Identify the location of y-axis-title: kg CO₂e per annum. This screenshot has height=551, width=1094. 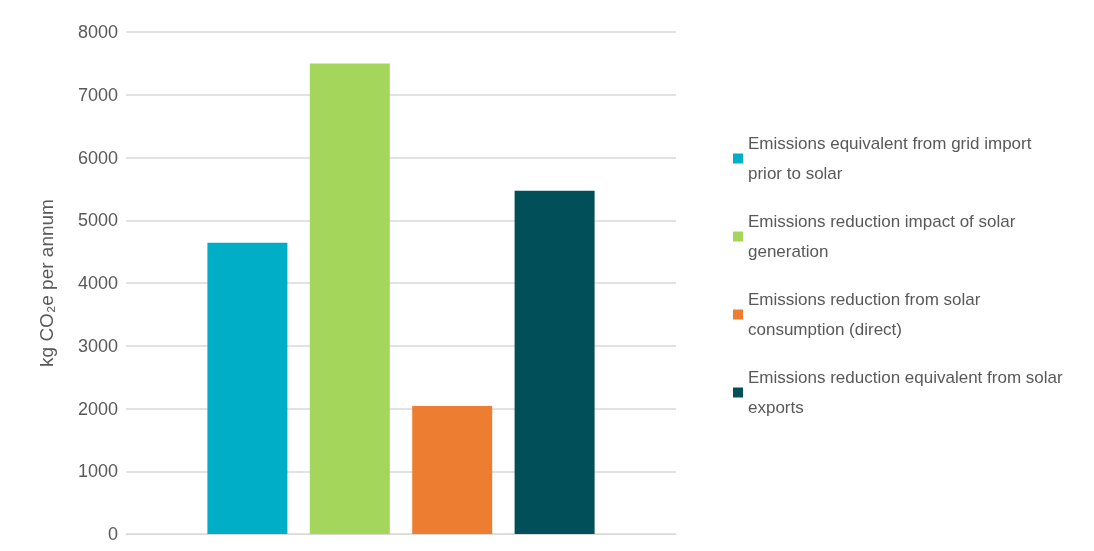
(46, 283).